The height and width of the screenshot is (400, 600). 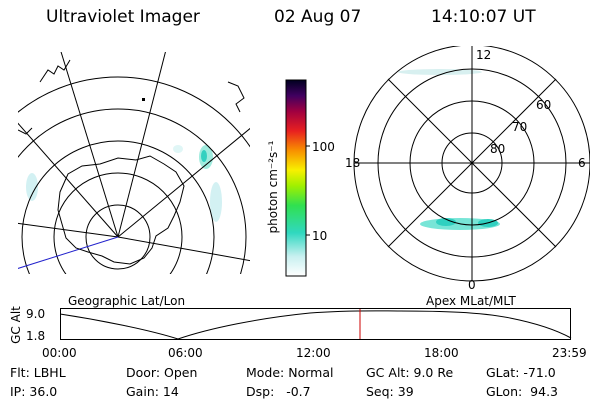 I want to click on mlt-label-12: 12, so click(x=484, y=55).